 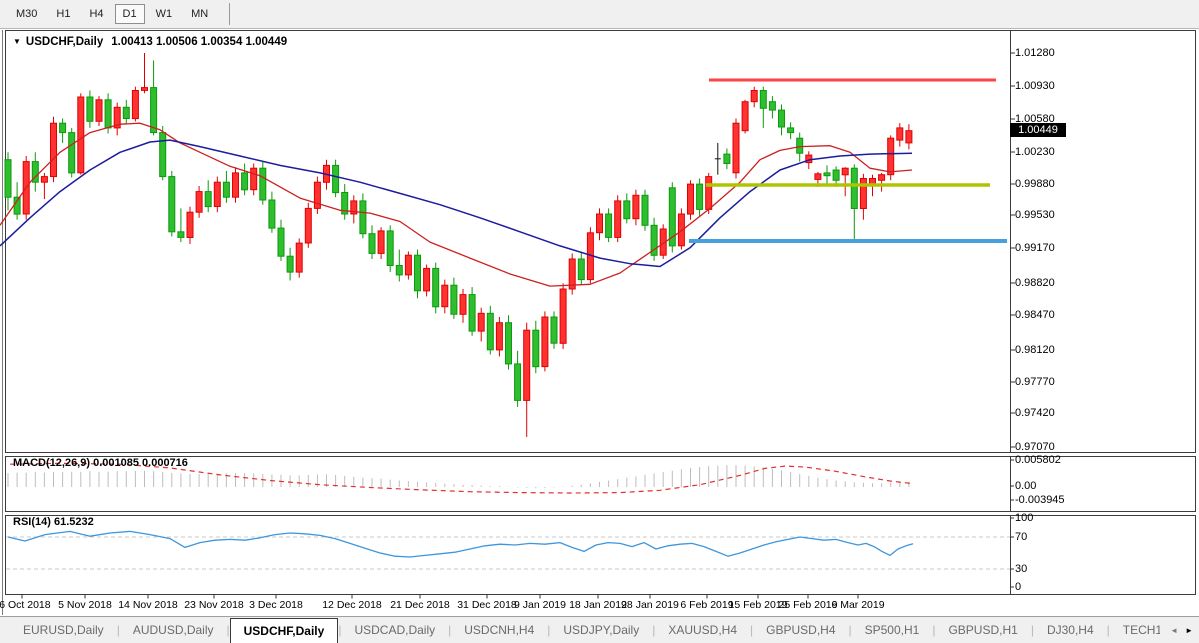 What do you see at coordinates (85, 605) in the screenshot?
I see `date-axis-label: 5 Nov 2018` at bounding box center [85, 605].